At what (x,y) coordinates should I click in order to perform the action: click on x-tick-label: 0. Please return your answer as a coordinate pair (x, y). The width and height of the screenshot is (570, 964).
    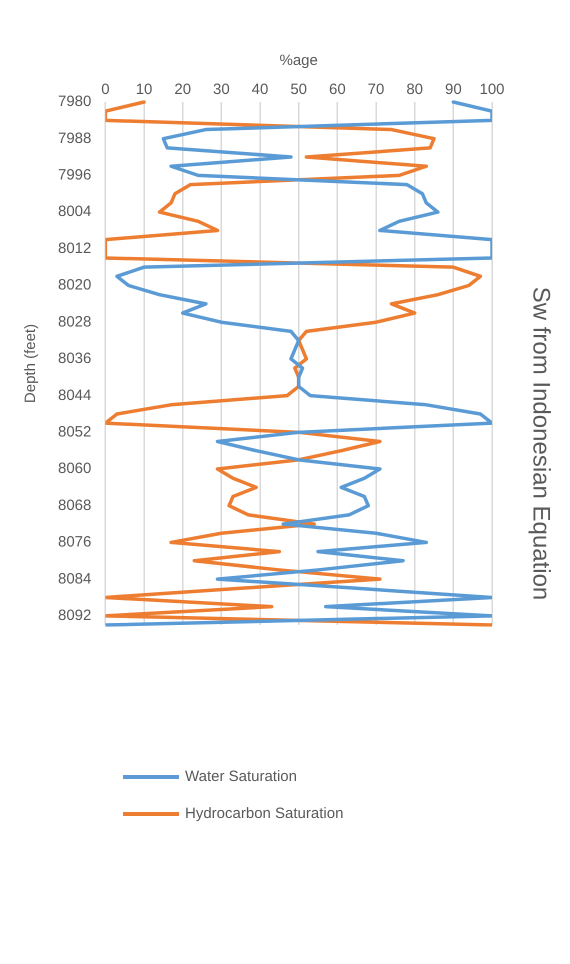
    Looking at the image, I should click on (105, 89).